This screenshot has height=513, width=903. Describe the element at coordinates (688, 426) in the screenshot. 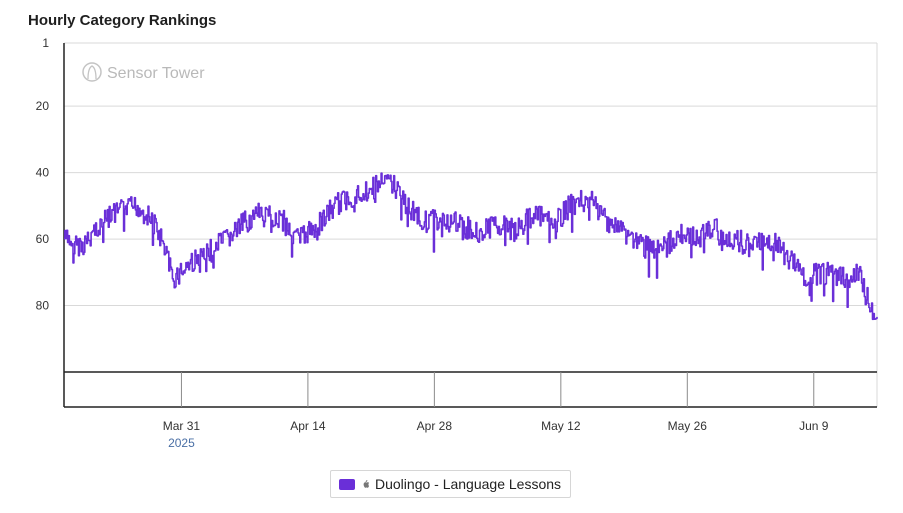

I see `x-tick-label: May 26` at that location.